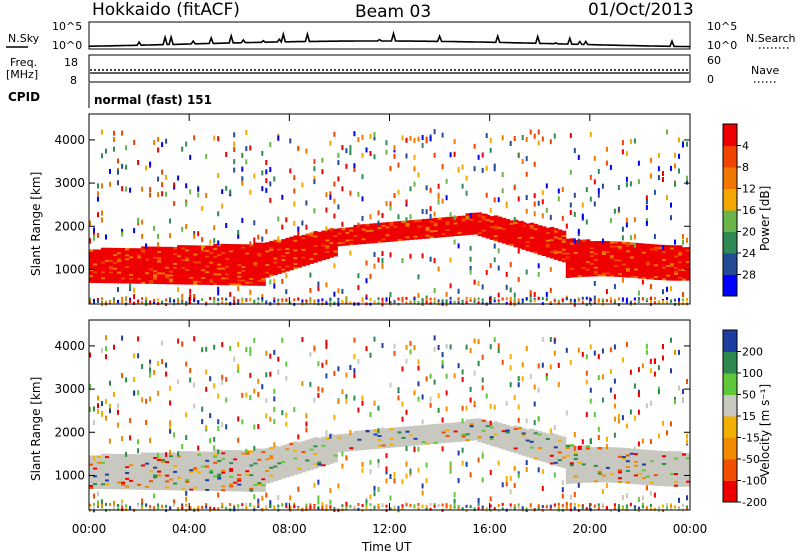 The height and width of the screenshot is (554, 800). What do you see at coordinates (393, 12) in the screenshot?
I see `beam-title: Beam 03` at bounding box center [393, 12].